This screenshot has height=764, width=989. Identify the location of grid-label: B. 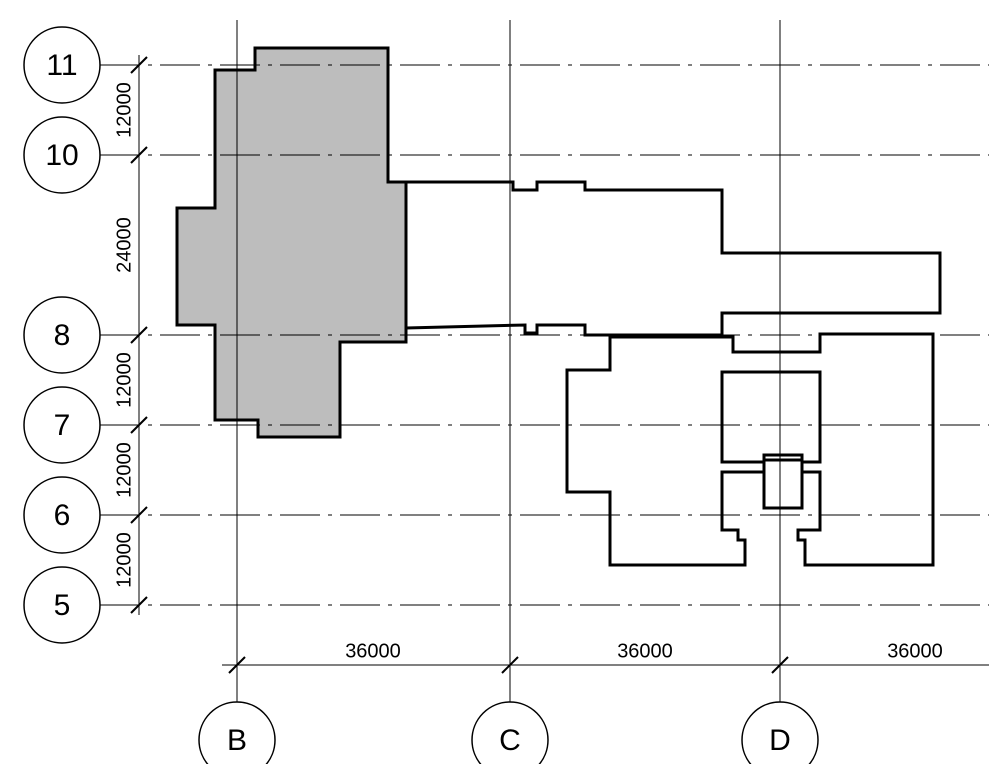
(237, 740).